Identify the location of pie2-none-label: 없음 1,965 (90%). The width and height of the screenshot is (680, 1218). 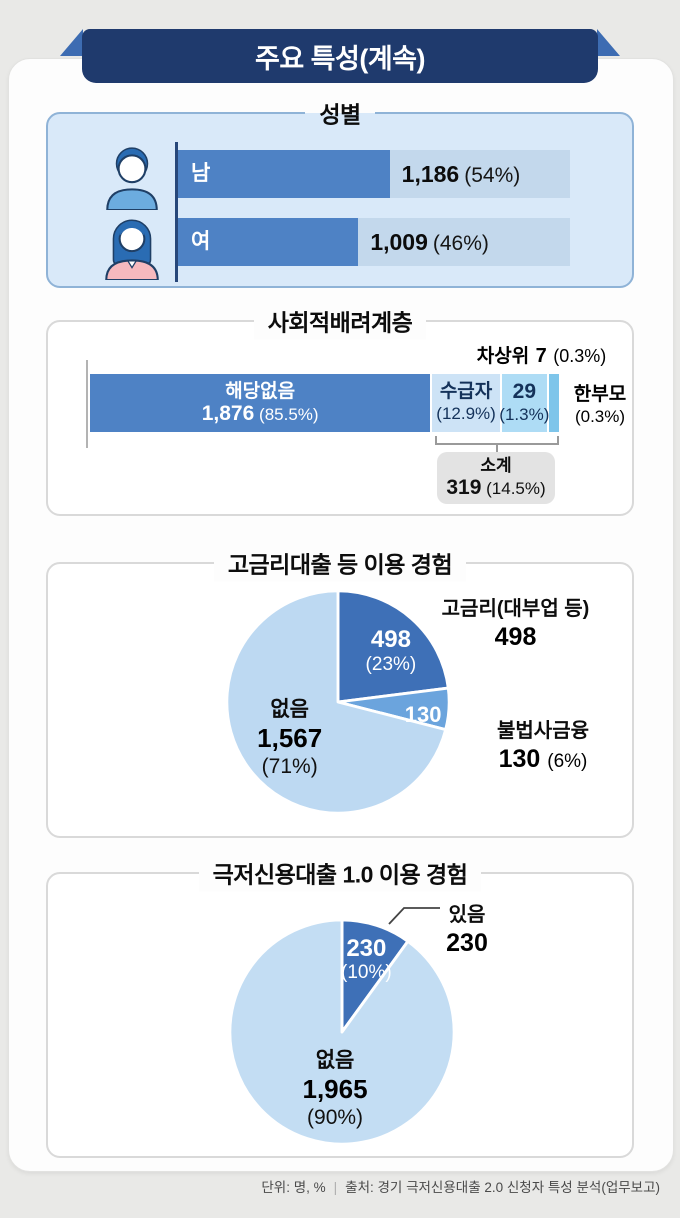
(335, 1089).